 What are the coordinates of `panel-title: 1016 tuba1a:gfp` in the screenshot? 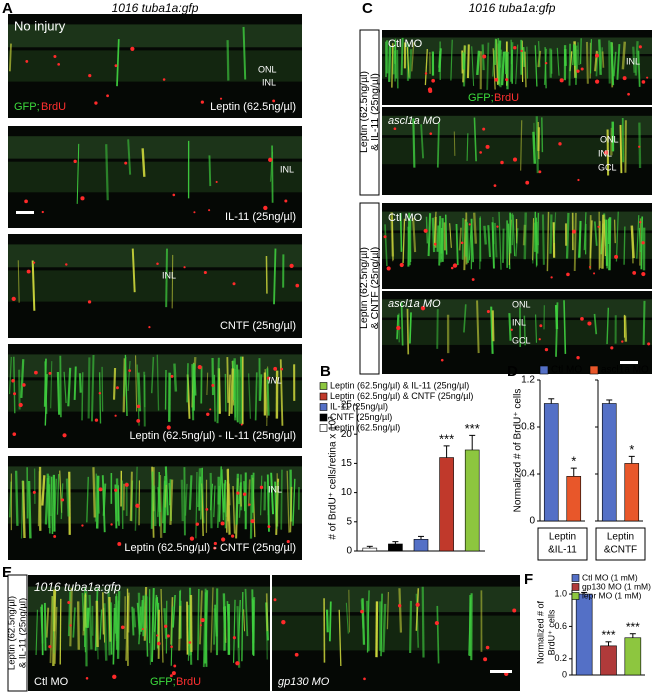 It's located at (512, 8).